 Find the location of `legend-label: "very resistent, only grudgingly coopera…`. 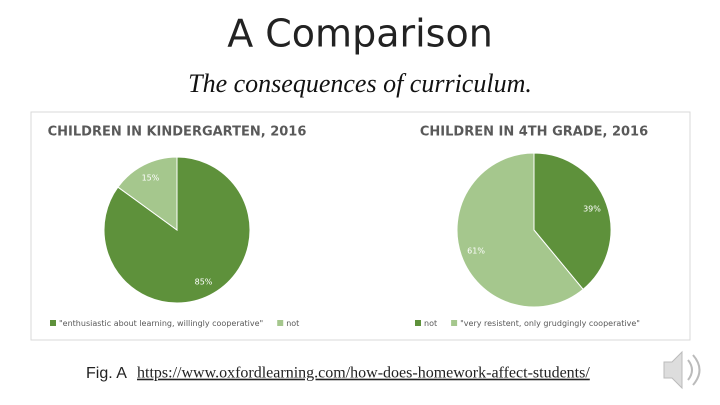

legend-label: "very resistent, only grudgingly coopera… is located at coordinates (550, 323).